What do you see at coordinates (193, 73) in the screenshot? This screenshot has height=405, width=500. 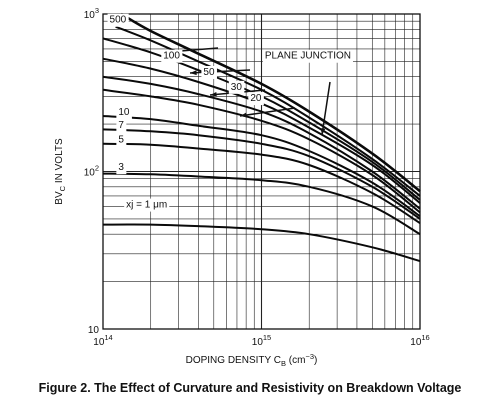 I see `arrow-50-head` at bounding box center [193, 73].